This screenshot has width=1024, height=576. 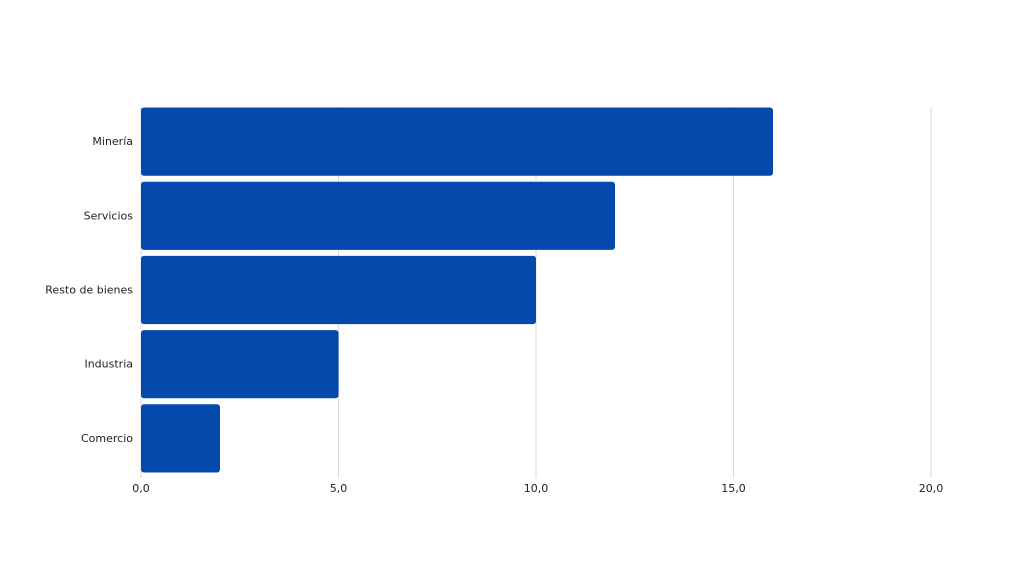 I want to click on x-tick-label: 5,0, so click(x=339, y=488).